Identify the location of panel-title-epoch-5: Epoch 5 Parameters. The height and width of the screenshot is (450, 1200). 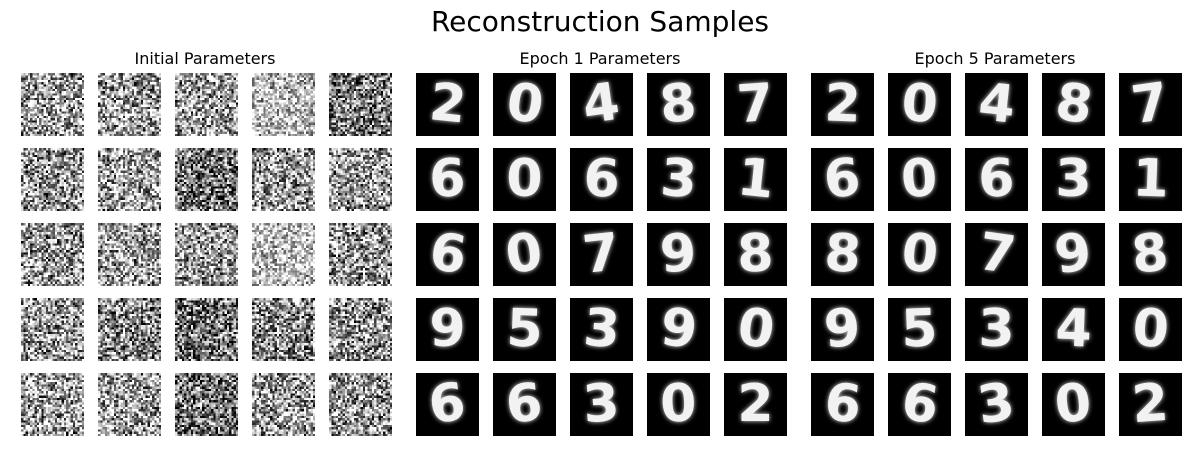
(995, 58).